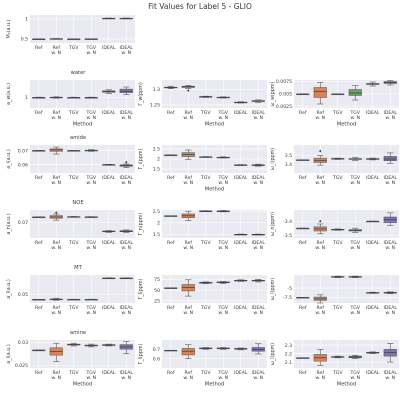 The image size is (400, 400). What do you see at coordinates (56, 213) in the screenshot?
I see `flier-point` at bounding box center [56, 213].